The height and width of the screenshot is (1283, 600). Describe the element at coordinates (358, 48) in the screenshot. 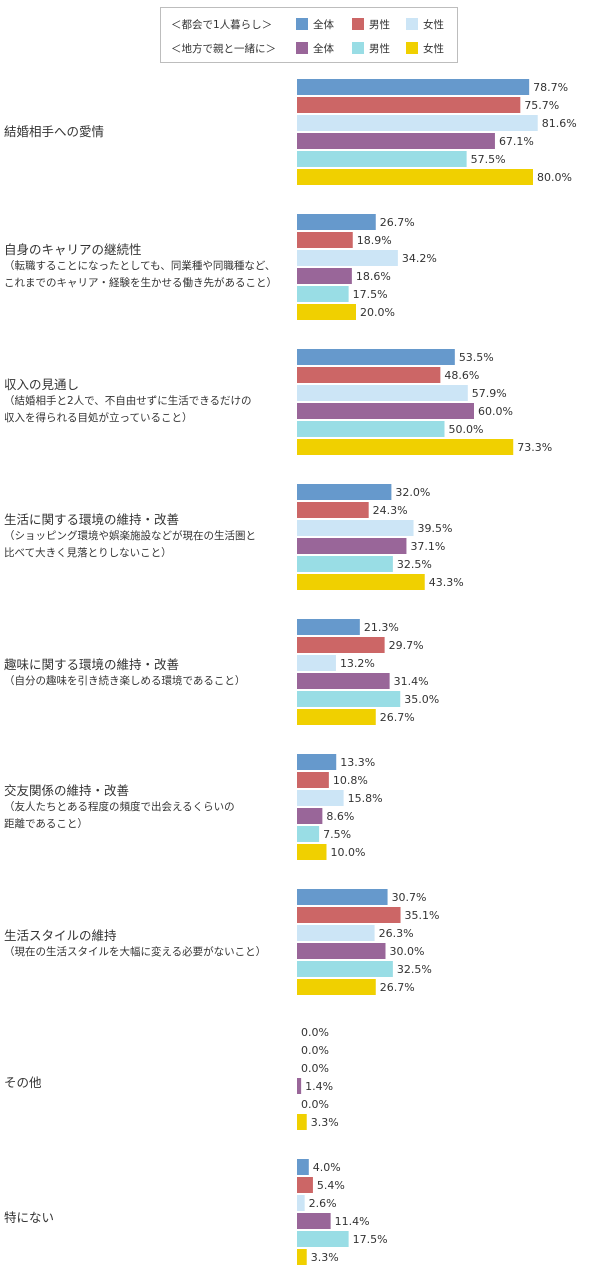

I see `legend-swatch-rural-male` at that location.